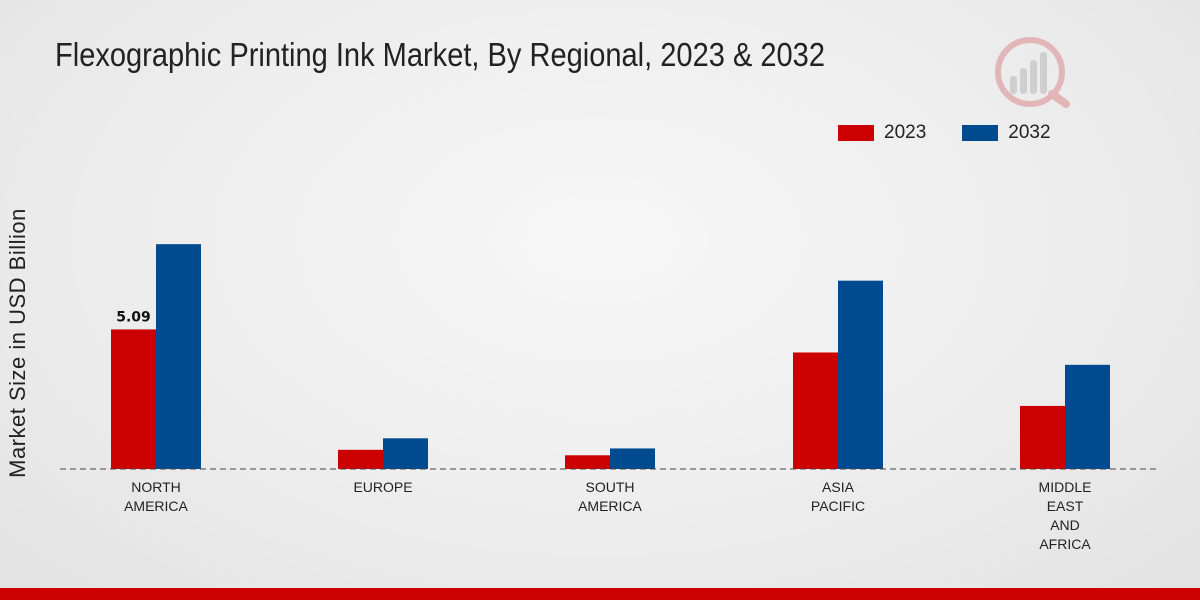 The width and height of the screenshot is (1200, 600). What do you see at coordinates (1032, 72) in the screenshot?
I see `brand-logo-icon` at bounding box center [1032, 72].